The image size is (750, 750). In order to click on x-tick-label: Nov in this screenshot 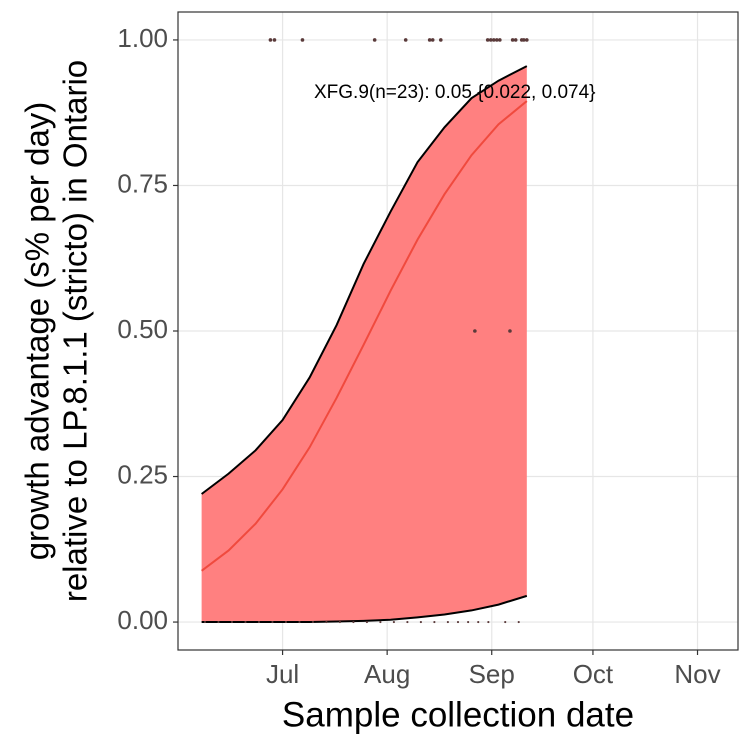, I will do `click(697, 674)`.